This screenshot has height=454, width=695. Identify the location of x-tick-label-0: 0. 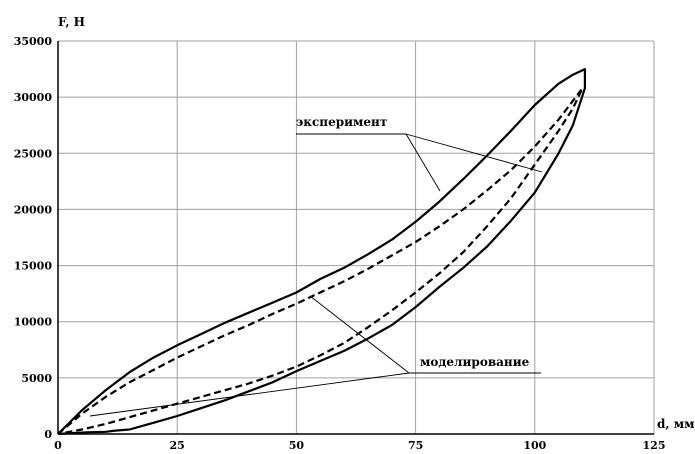
(58, 445).